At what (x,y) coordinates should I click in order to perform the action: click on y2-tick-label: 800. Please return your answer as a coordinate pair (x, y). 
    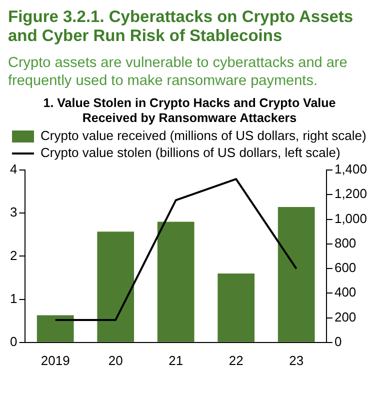
    Looking at the image, I should click on (345, 242).